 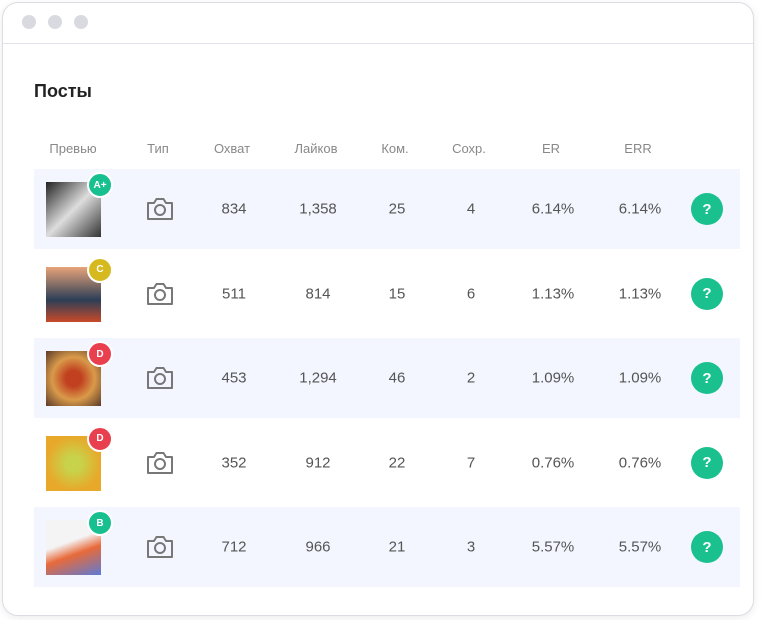 What do you see at coordinates (471, 209) in the screenshot?
I see `cell-saves: 4` at bounding box center [471, 209].